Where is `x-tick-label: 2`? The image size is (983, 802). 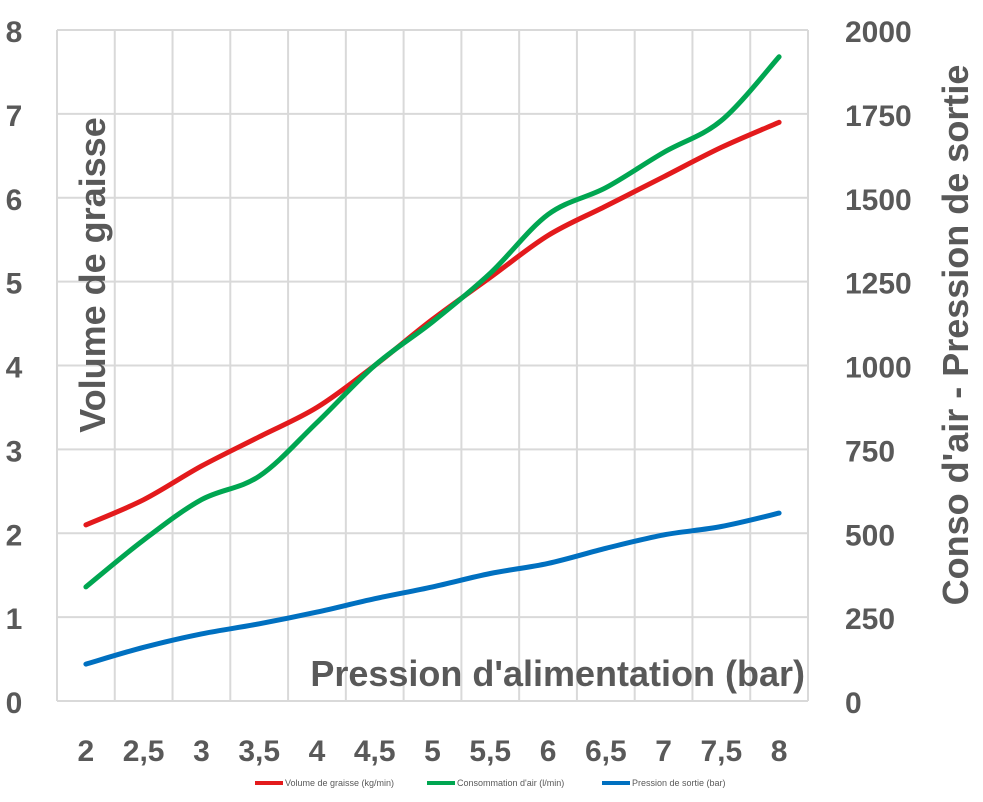 x-tick-label: 2 is located at coordinates (86, 751).